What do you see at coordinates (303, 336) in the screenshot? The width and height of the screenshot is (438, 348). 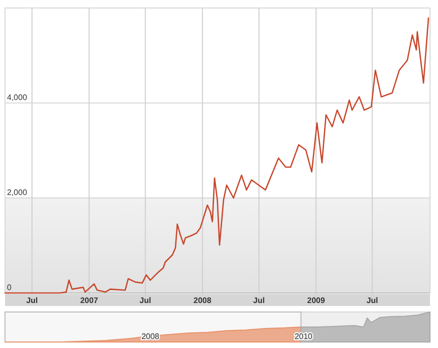 I see `x-tick-label: 2010` at bounding box center [303, 336].